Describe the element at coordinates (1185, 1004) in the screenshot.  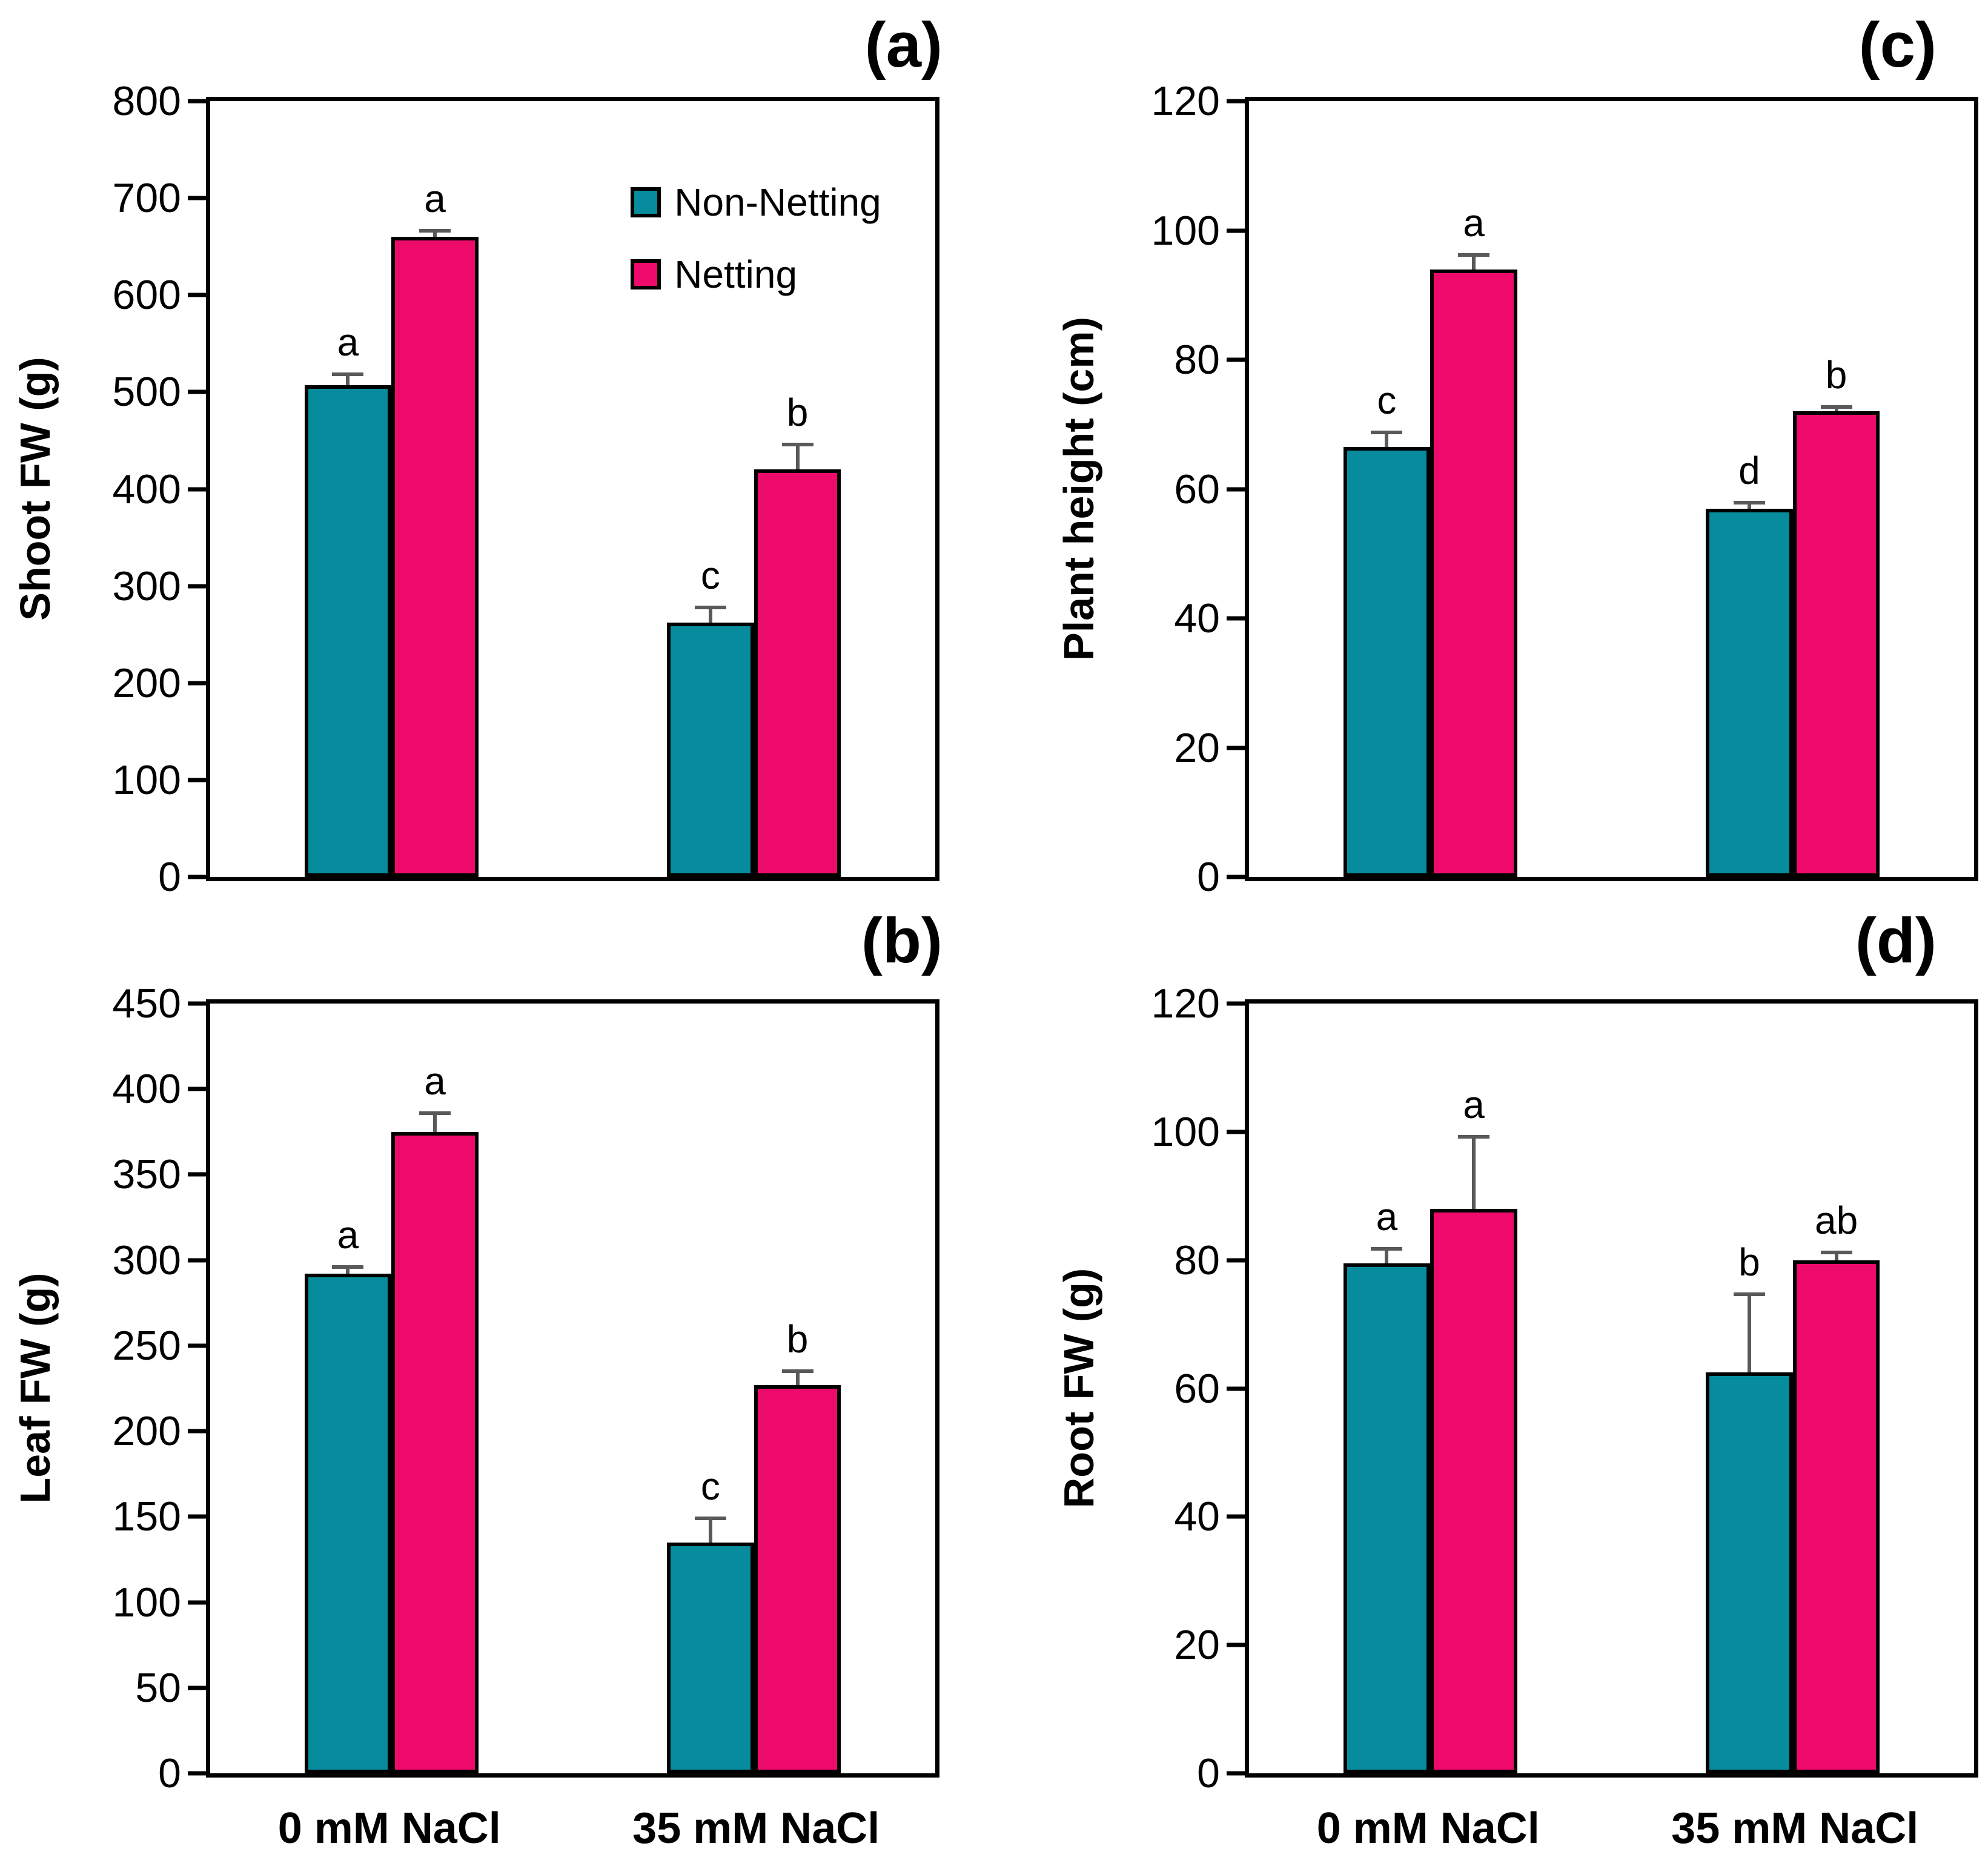
I see `y-tick-label: 120` at that location.